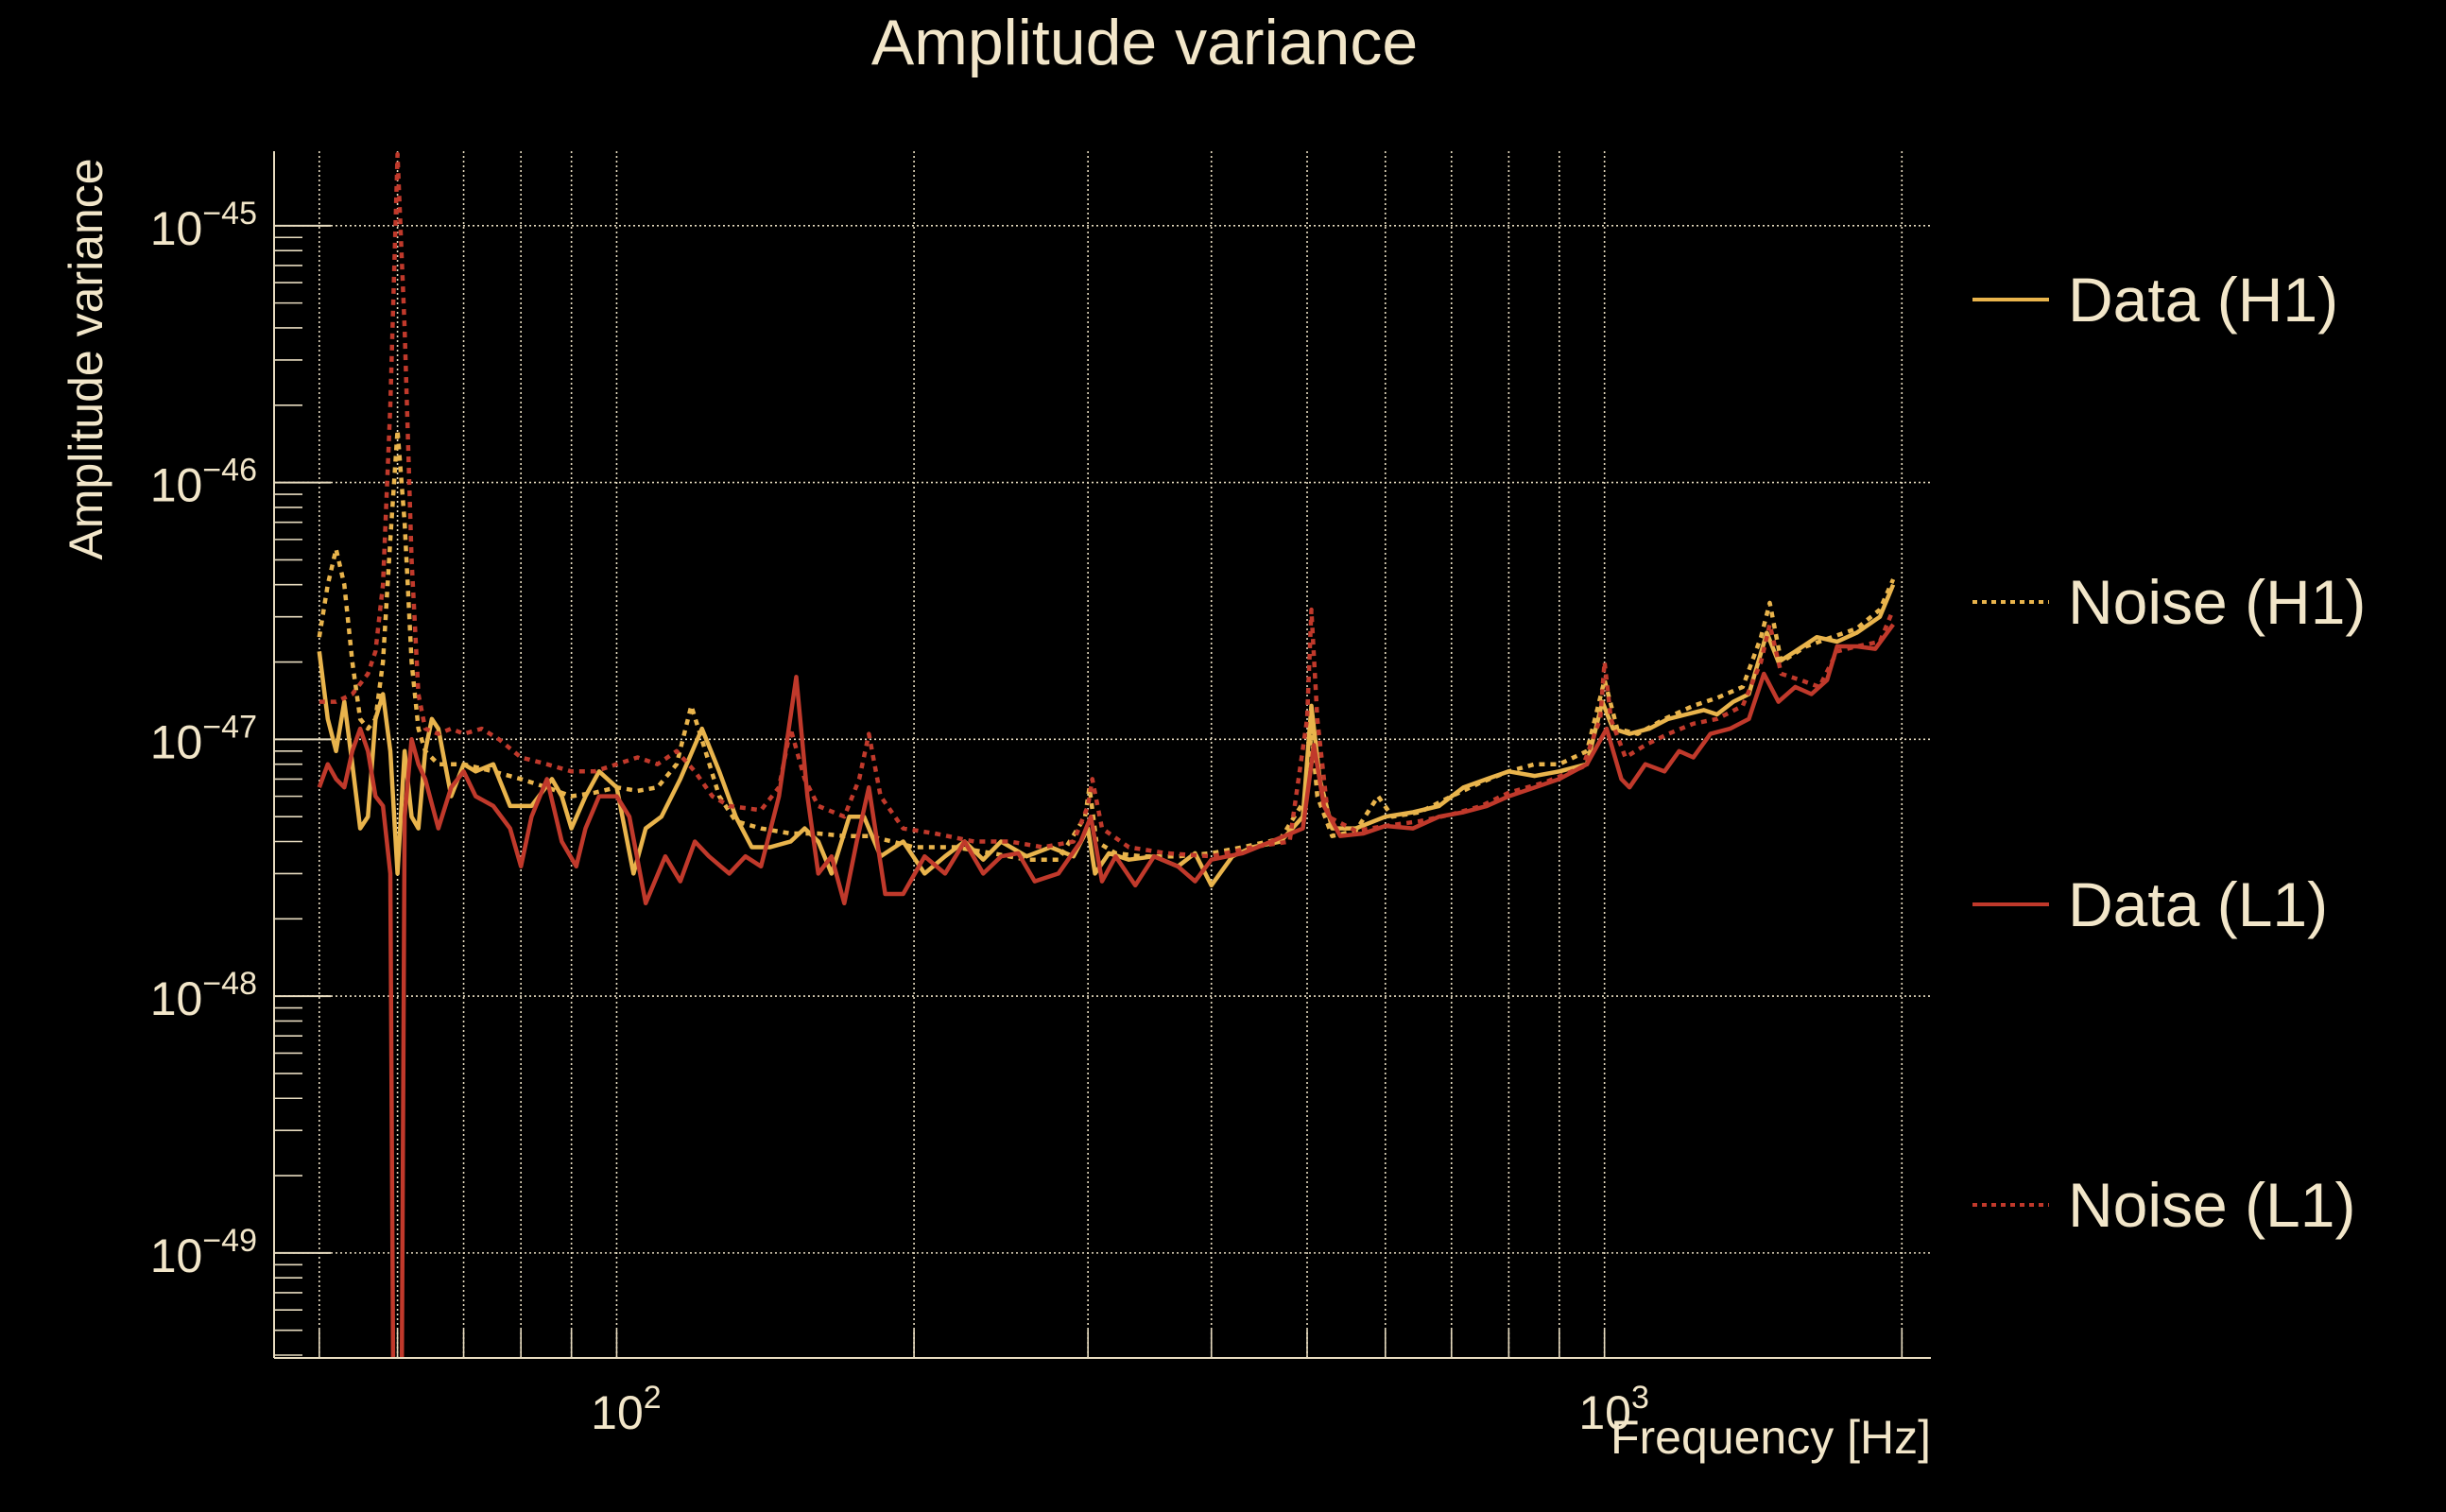 The height and width of the screenshot is (1512, 2446). What do you see at coordinates (1613, 1409) in the screenshot?
I see `x-tick-label: 10³` at bounding box center [1613, 1409].